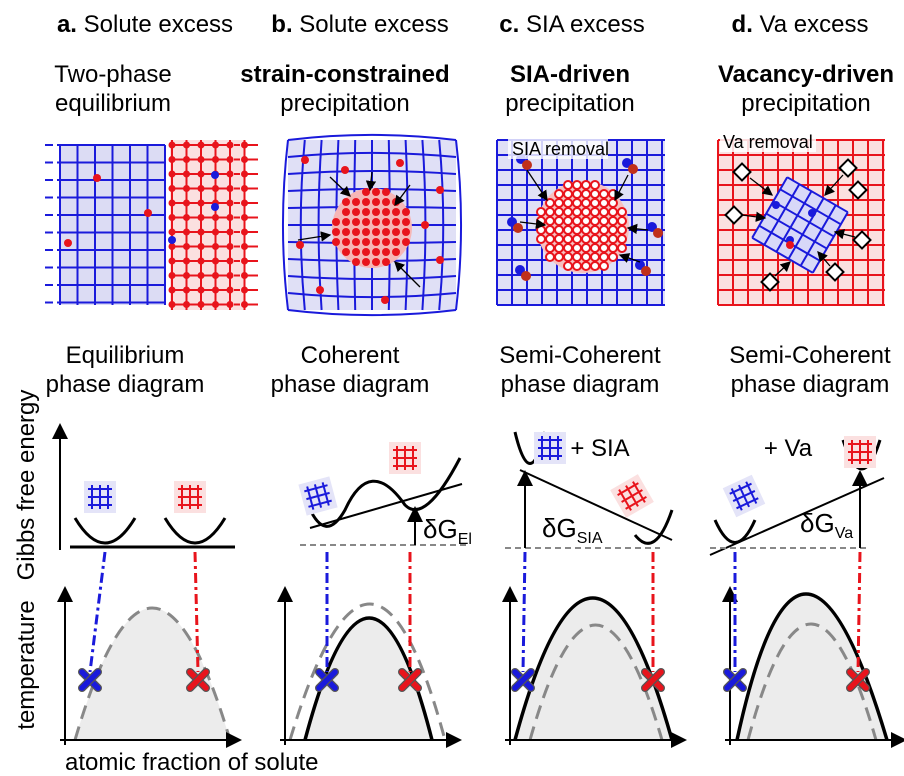 The width and height of the screenshot is (904, 776). What do you see at coordinates (560, 149) in the screenshot?
I see `annotation: SIA removal` at bounding box center [560, 149].